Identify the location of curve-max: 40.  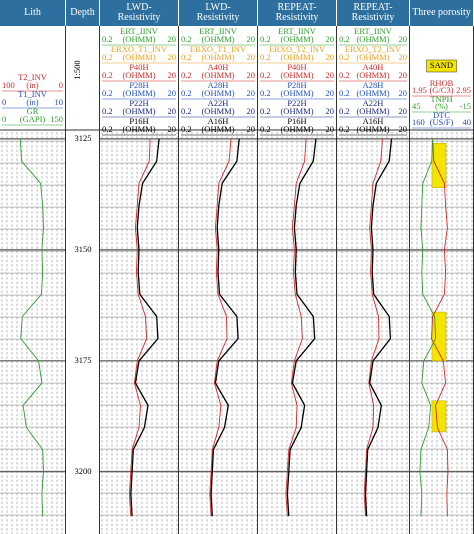
(467, 122).